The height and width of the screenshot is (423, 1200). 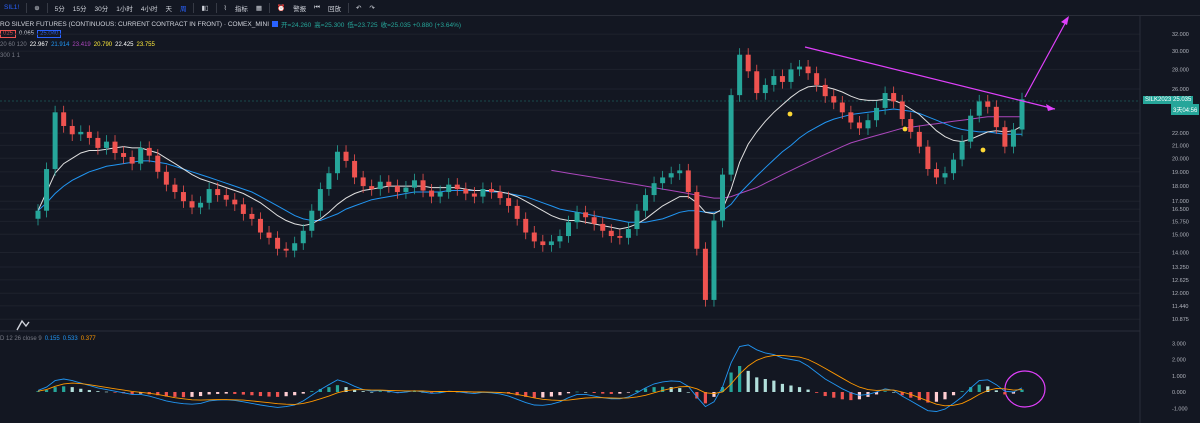 I want to click on ma-params: 20 60 120, so click(x=13, y=45).